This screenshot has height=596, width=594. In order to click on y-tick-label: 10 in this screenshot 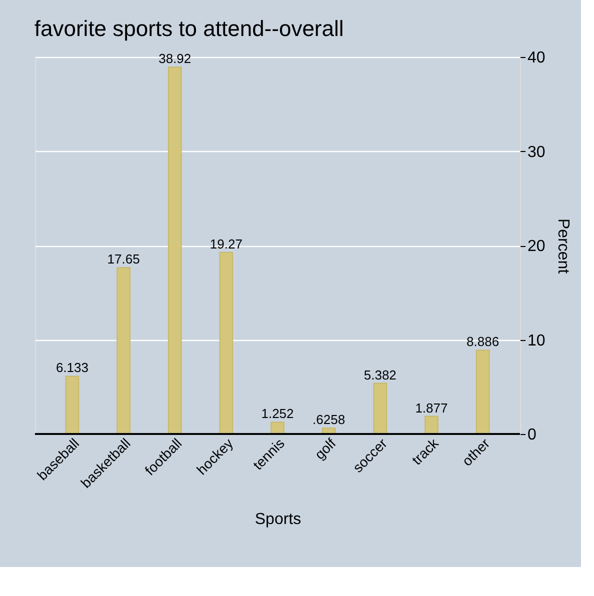, I will do `click(537, 341)`.